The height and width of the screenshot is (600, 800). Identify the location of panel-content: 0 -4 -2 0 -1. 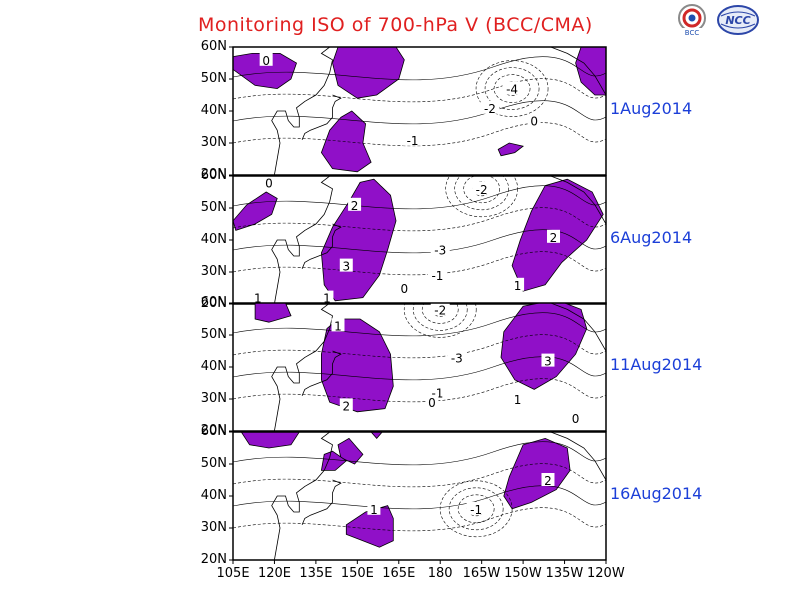
(419, 111).